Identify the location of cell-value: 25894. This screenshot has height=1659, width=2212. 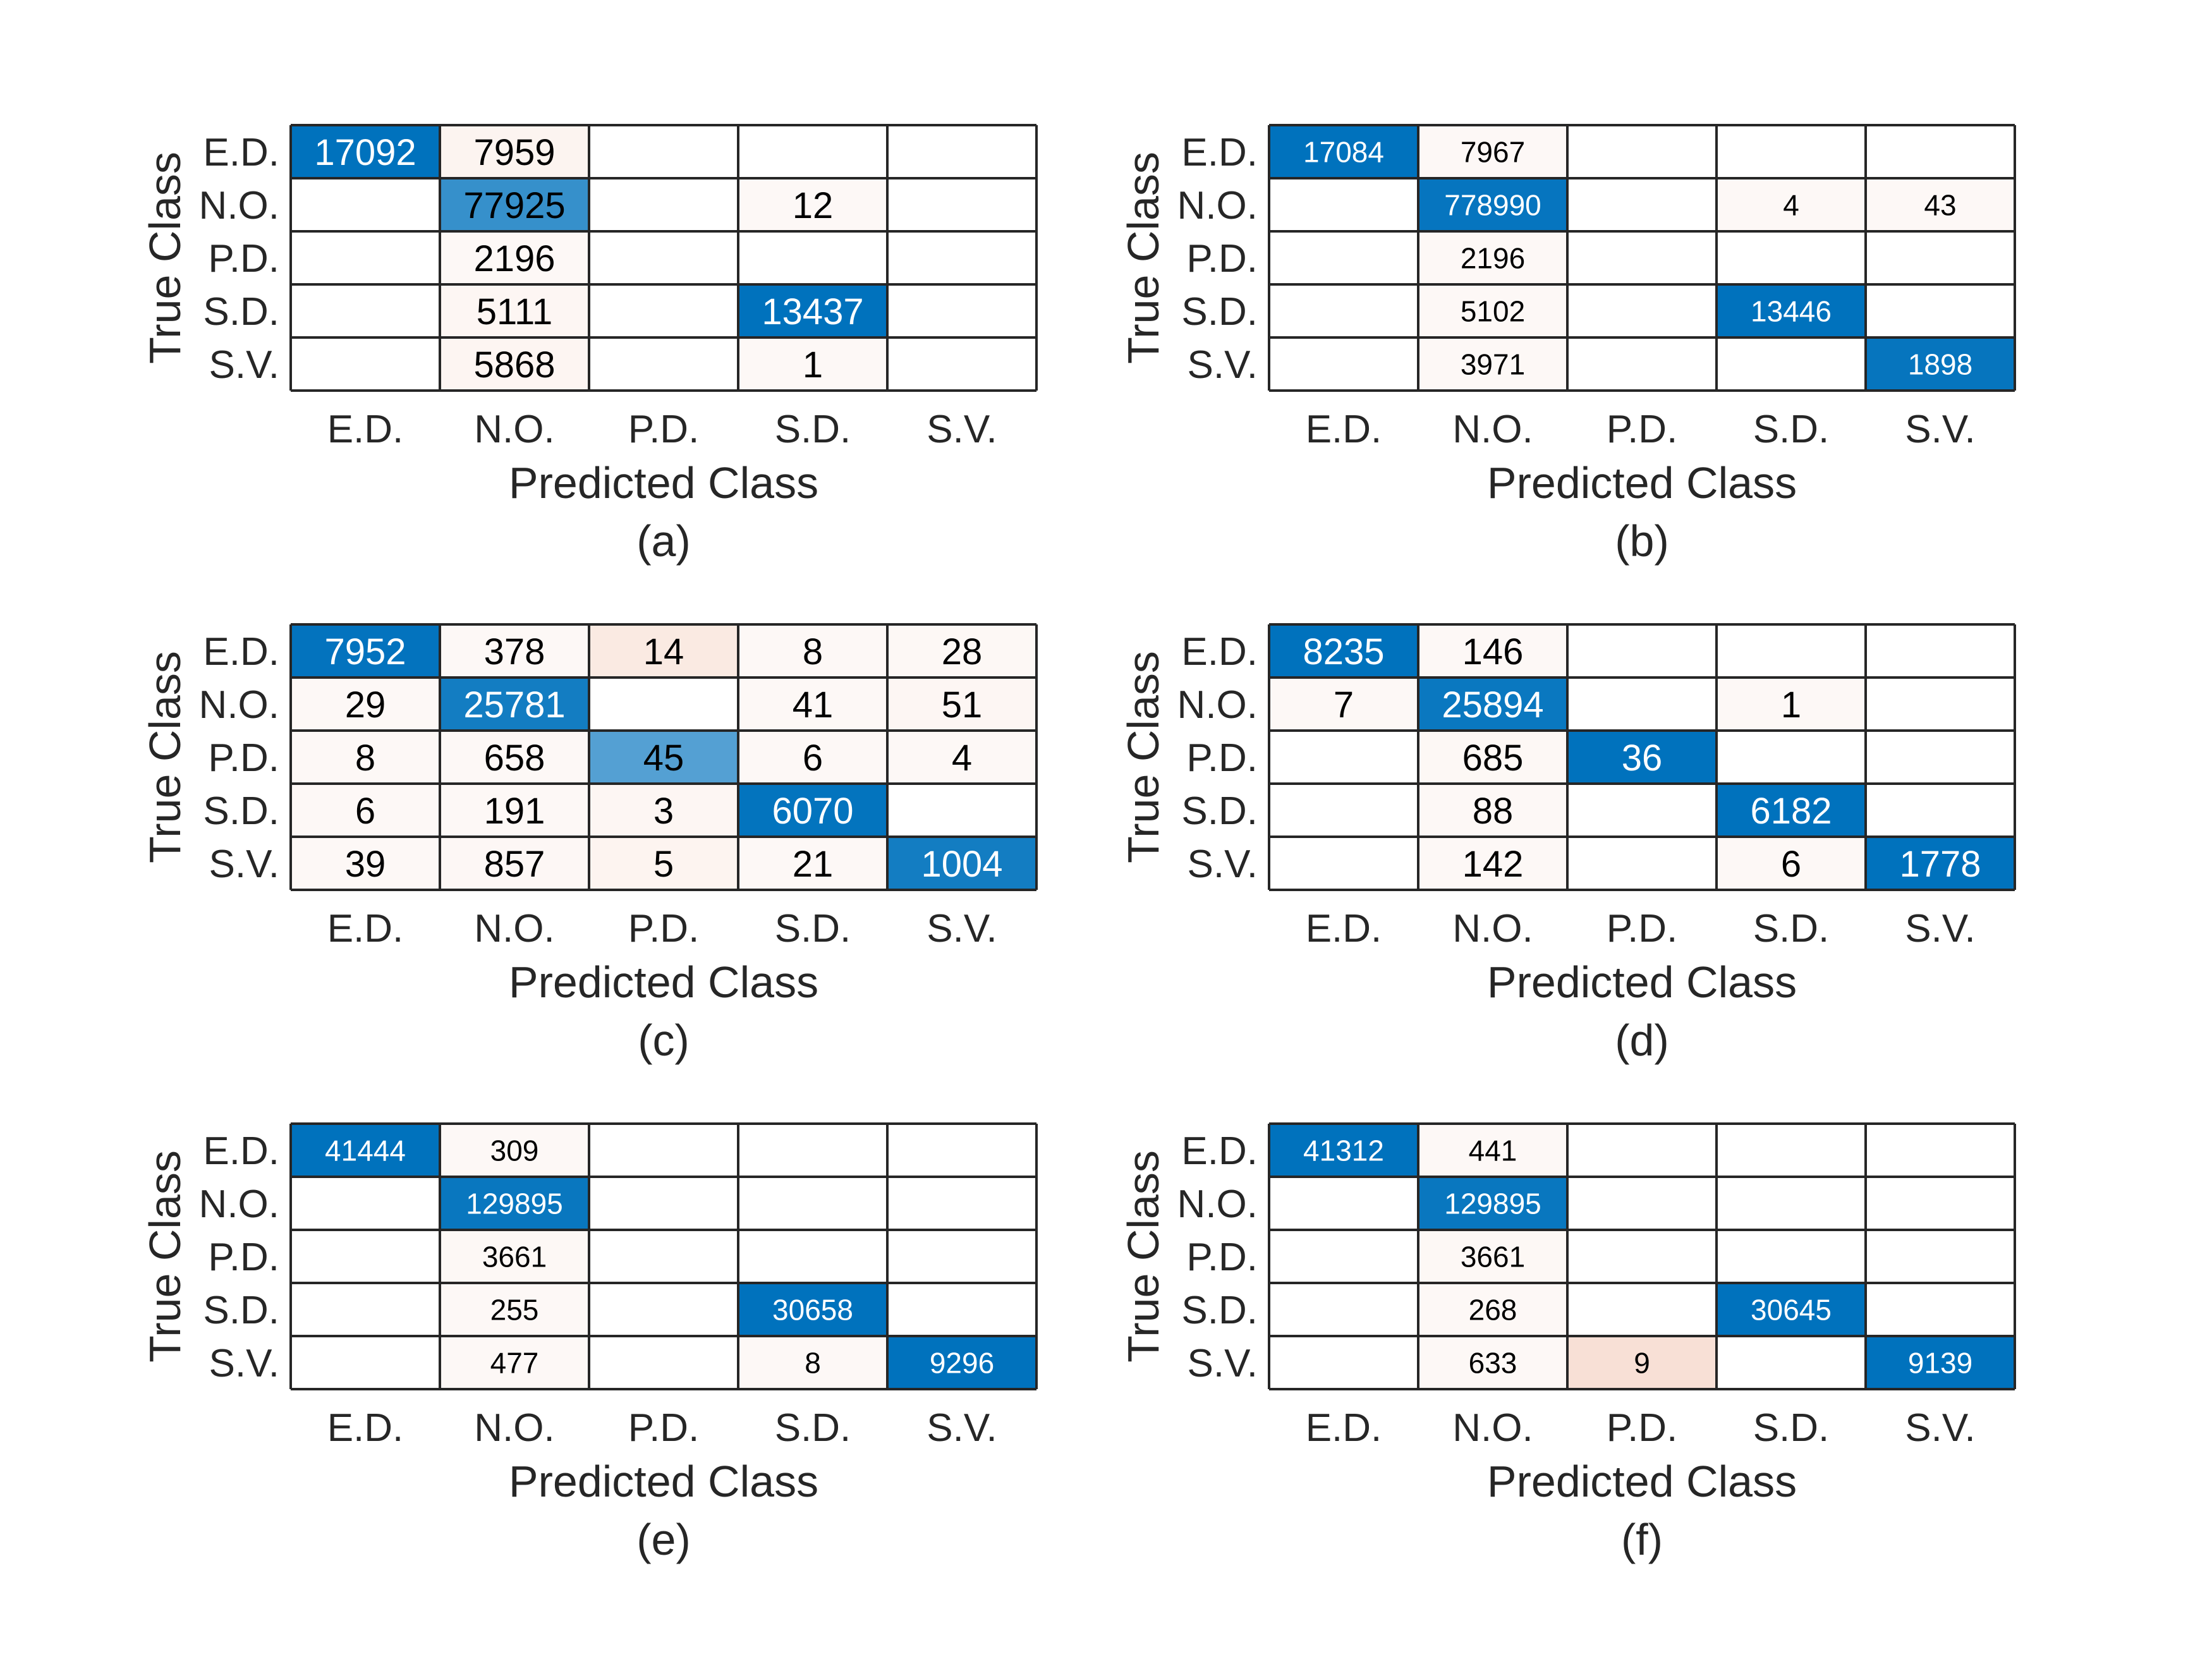
(1492, 705).